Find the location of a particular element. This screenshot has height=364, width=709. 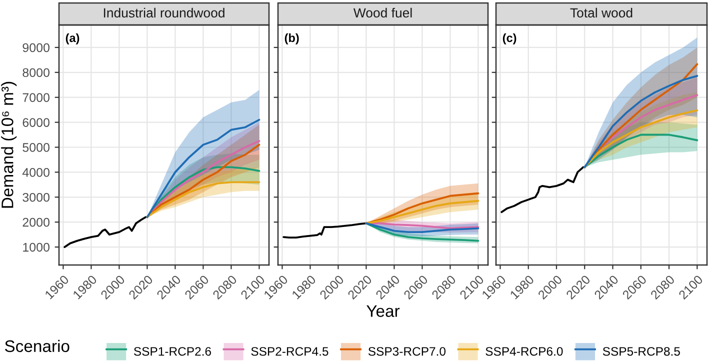

legend-label: SSP3-RCP7.0 is located at coordinates (407, 351).